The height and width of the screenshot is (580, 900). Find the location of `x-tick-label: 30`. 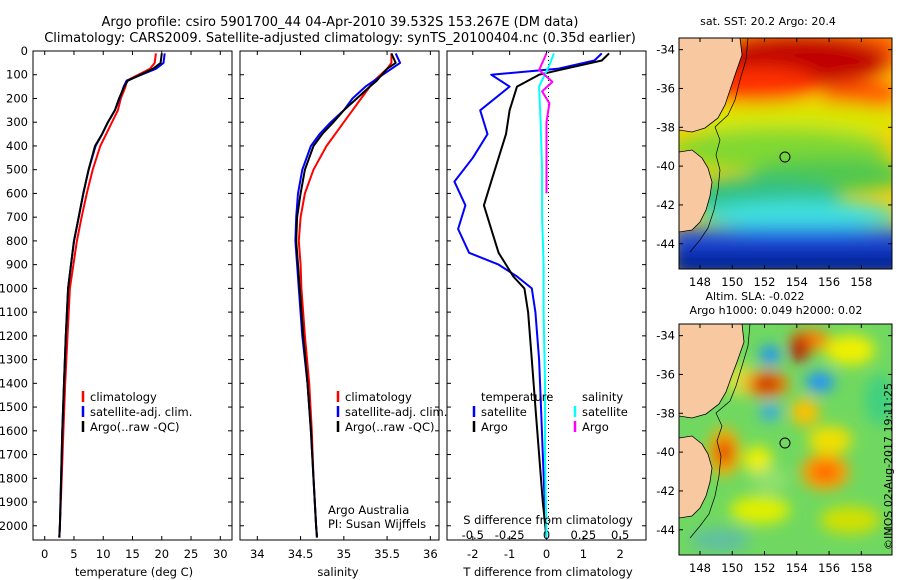

x-tick-label: 30 is located at coordinates (220, 554).